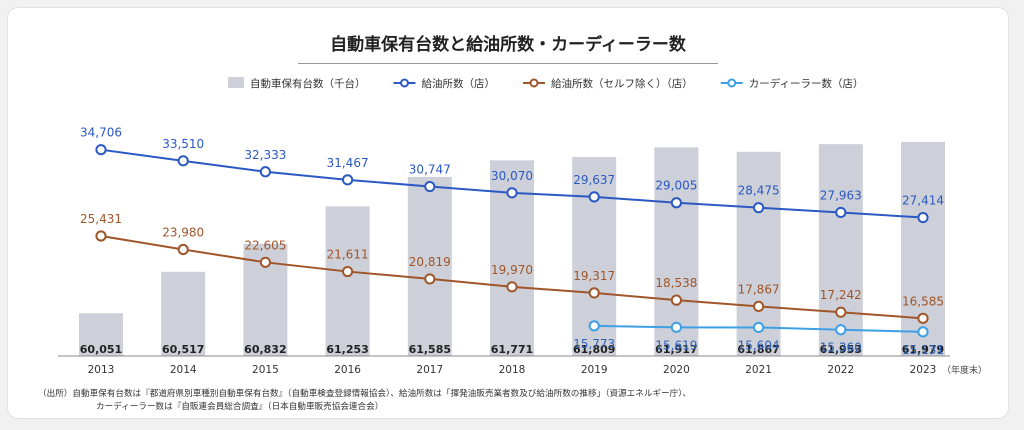  What do you see at coordinates (594, 276) in the screenshot?
I see `data-label: 19,317` at bounding box center [594, 276].